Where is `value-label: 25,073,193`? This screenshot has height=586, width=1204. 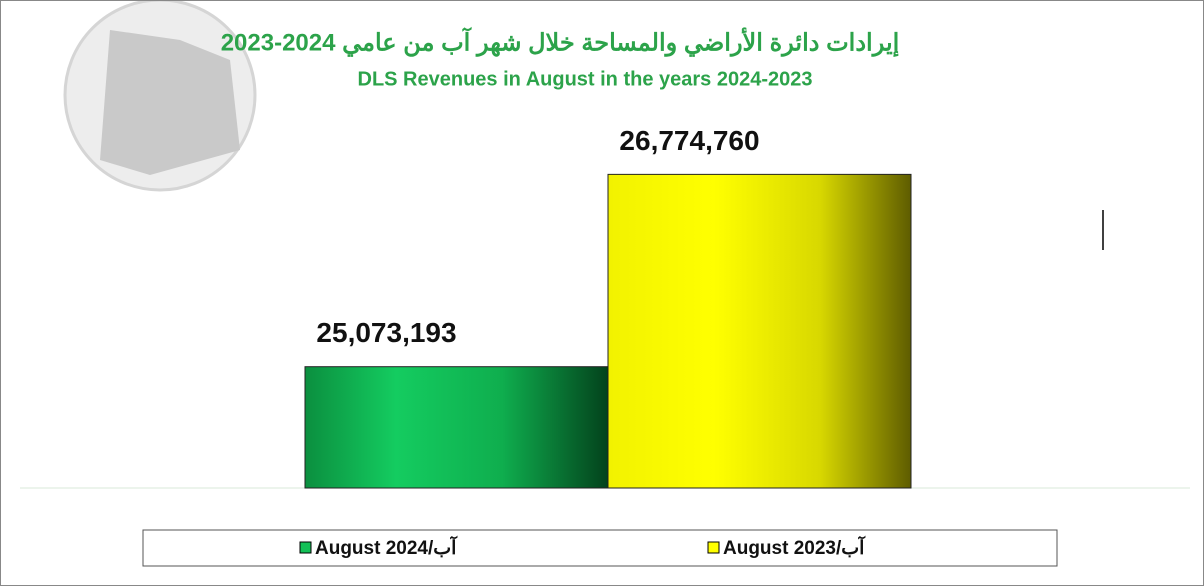
value-label: 25,073,193 is located at coordinates (386, 332).